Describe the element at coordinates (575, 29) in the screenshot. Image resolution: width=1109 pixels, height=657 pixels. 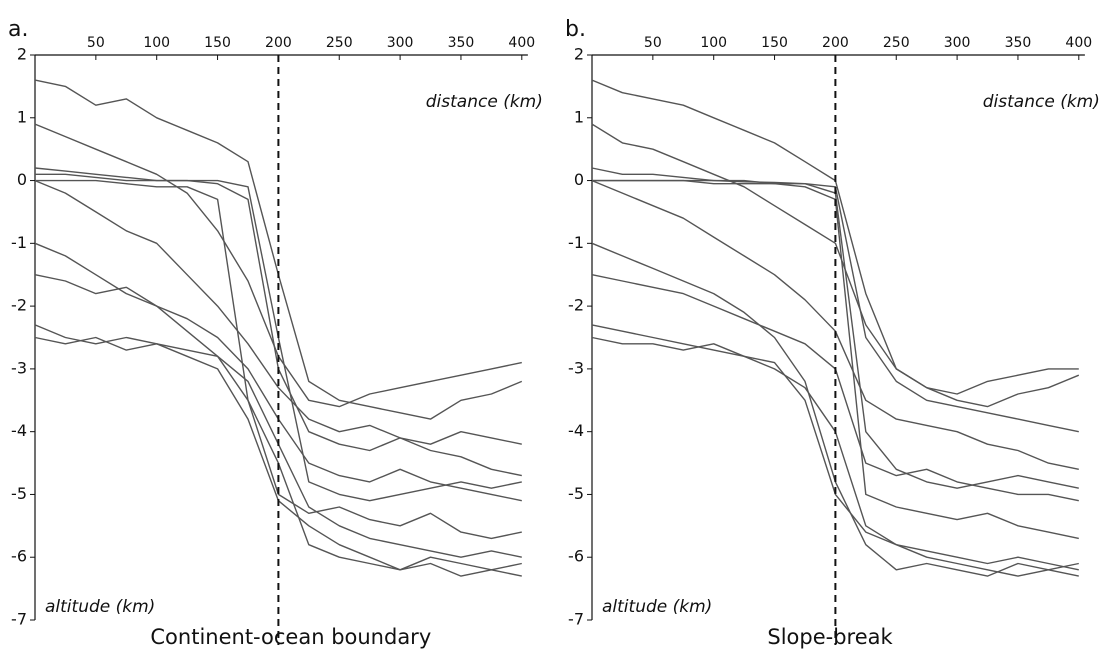
I see `panel-label: b.` at that location.